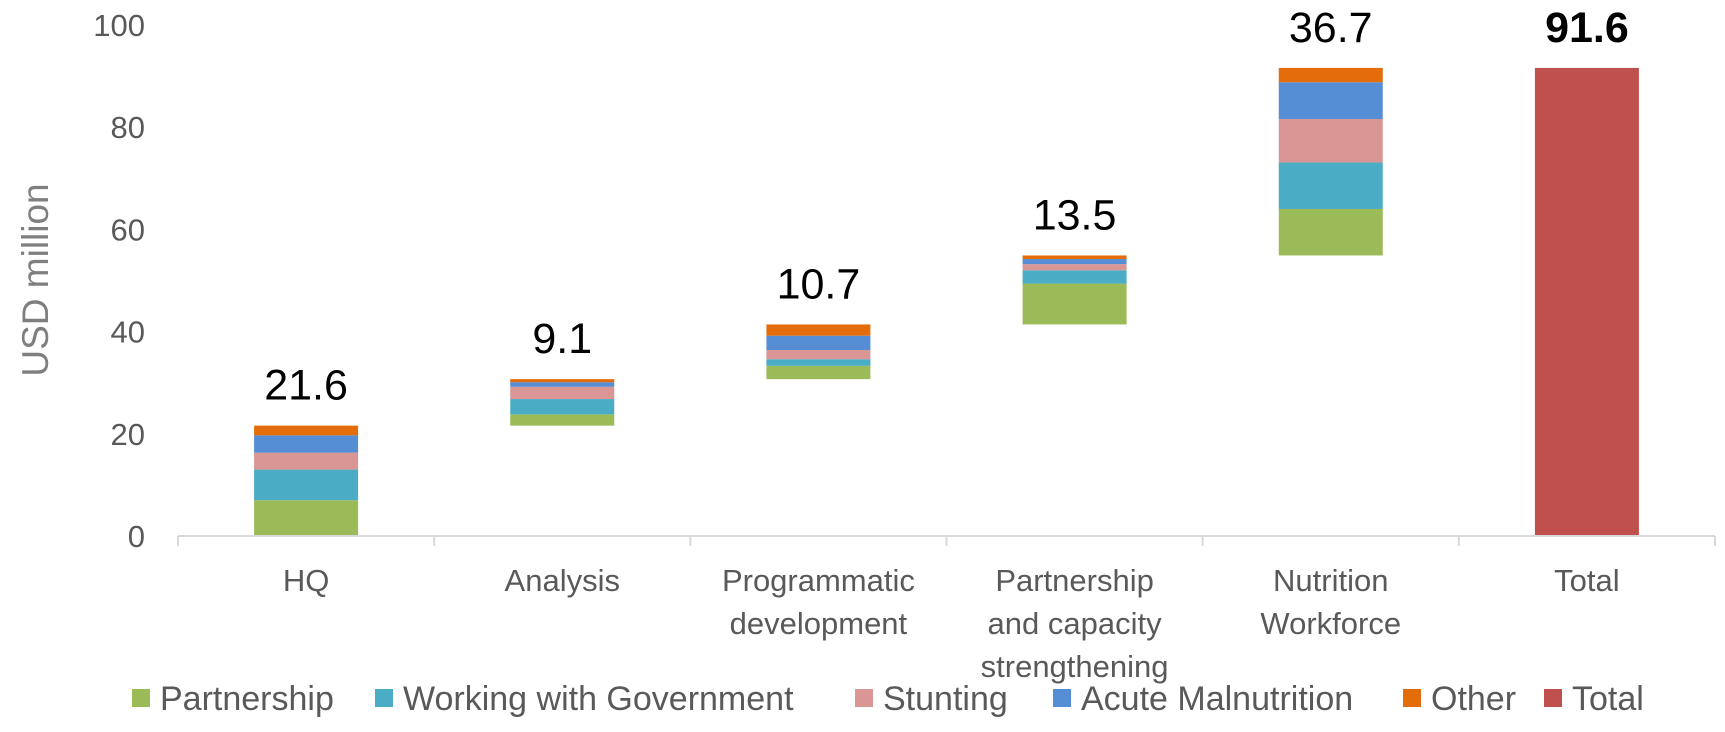  Describe the element at coordinates (945, 699) in the screenshot. I see `legend-label: Stunting` at that location.